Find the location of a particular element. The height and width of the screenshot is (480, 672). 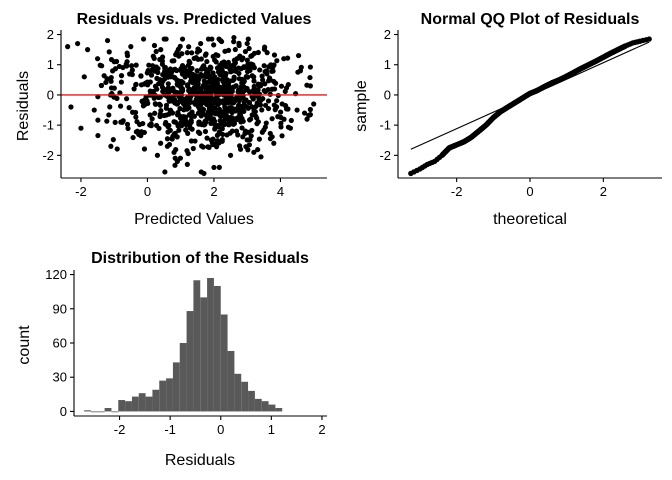

panel1-y-tick-label: 0 is located at coordinates (50, 94).